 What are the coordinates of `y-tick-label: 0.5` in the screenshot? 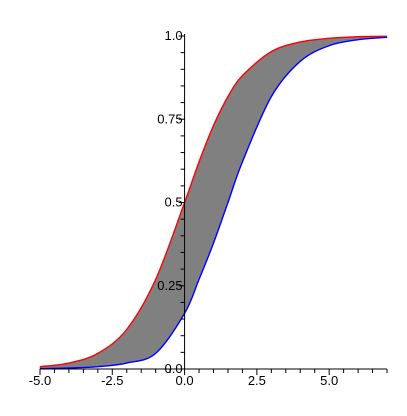 It's located at (174, 202).